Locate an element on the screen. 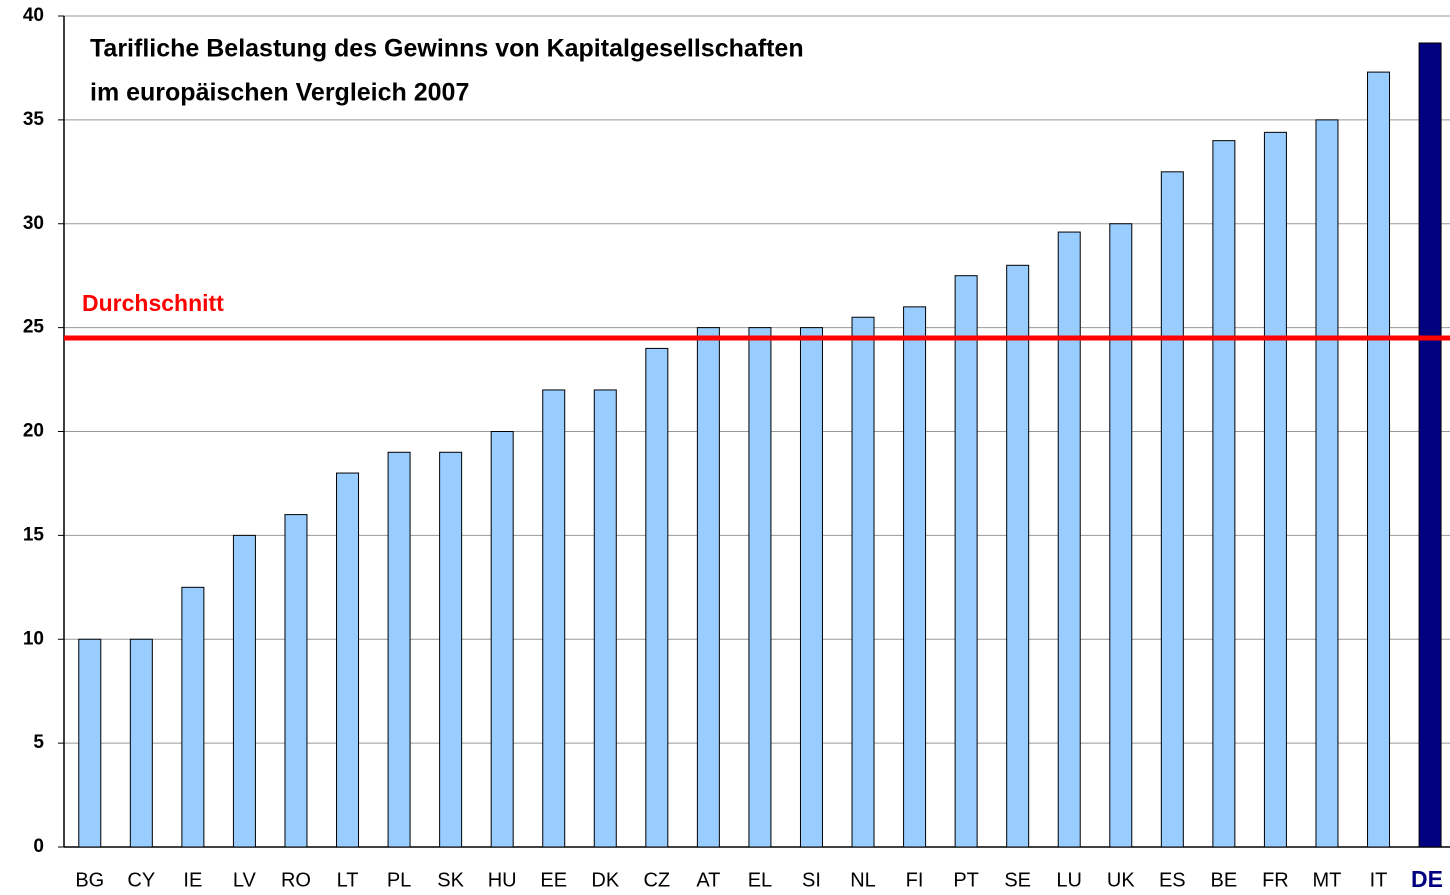 The width and height of the screenshot is (1450, 895). chart-title: im europäischen Vergleich 2007 is located at coordinates (279, 93).